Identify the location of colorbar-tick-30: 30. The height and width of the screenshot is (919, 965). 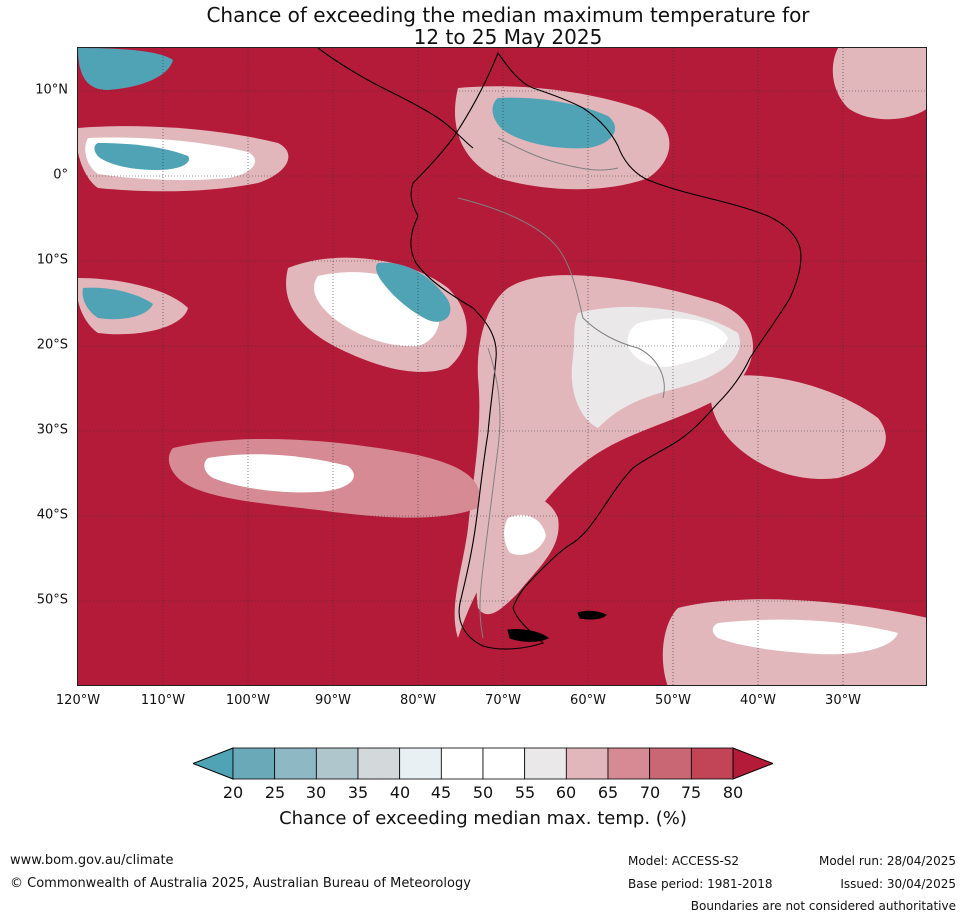
(316, 792).